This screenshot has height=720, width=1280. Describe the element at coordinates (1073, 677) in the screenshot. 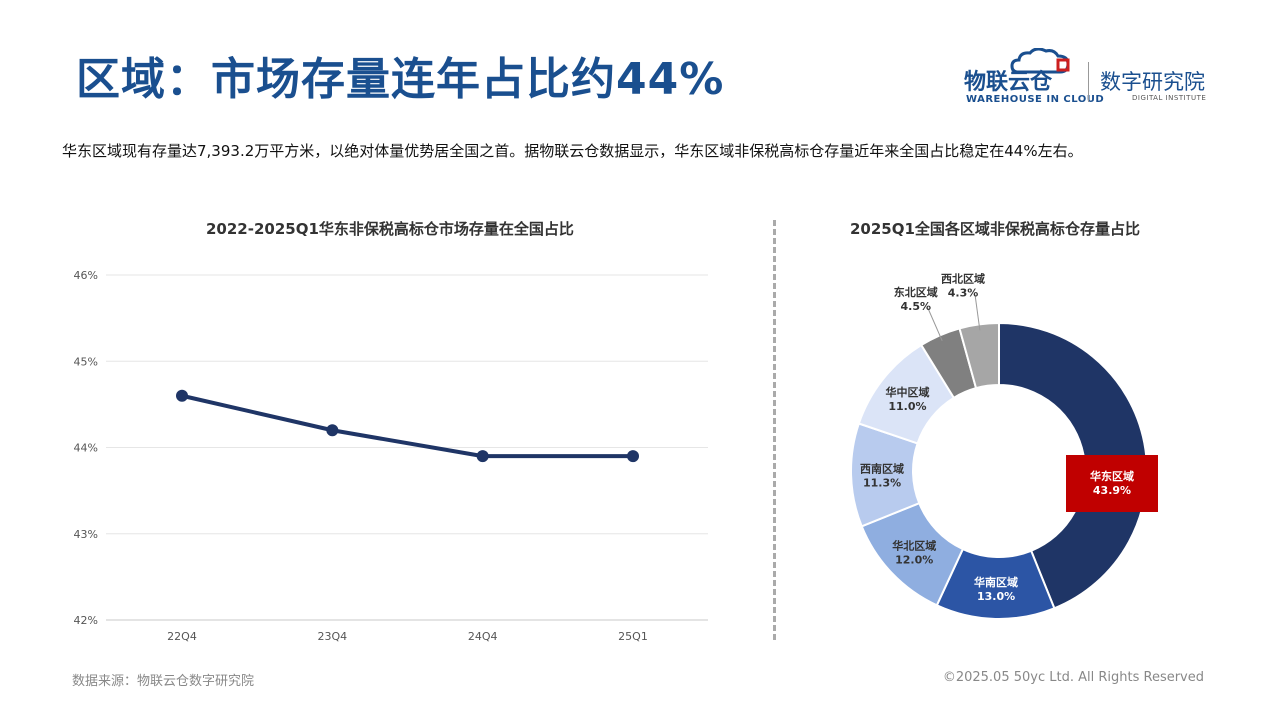

I see `copyright-note: ©2025.05 50yc Ltd. All Rights Reserved` at that location.